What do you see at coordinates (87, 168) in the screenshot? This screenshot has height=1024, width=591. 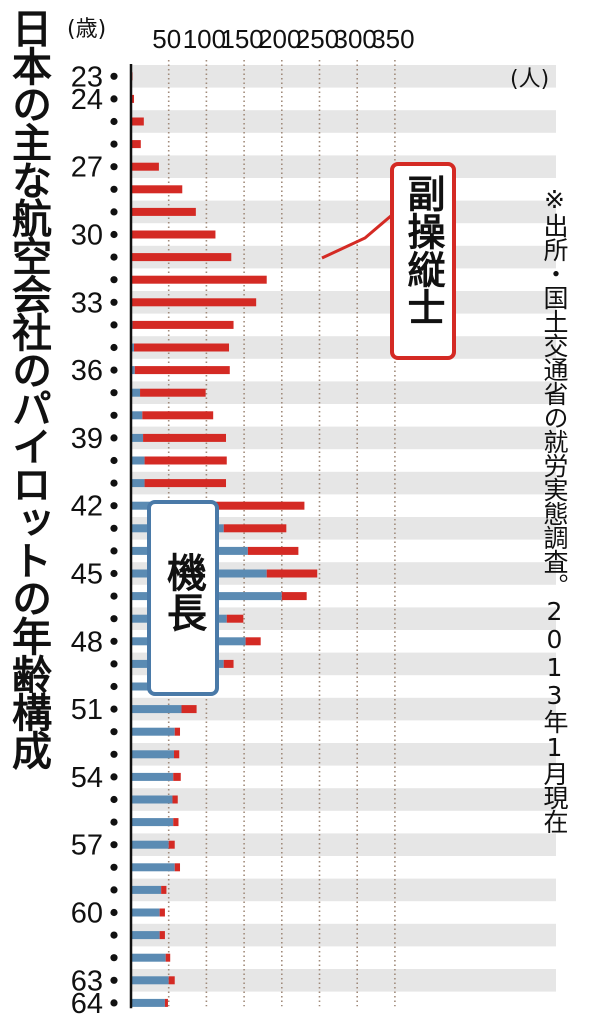 I see `y-tick-label: 27` at bounding box center [87, 168].